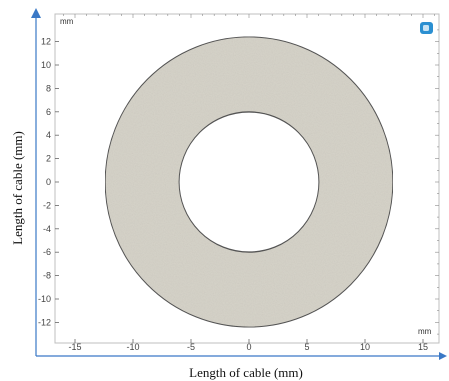 The width and height of the screenshot is (449, 381). What do you see at coordinates (36, 13) in the screenshot?
I see `y-axis-arrow-icon` at bounding box center [36, 13].